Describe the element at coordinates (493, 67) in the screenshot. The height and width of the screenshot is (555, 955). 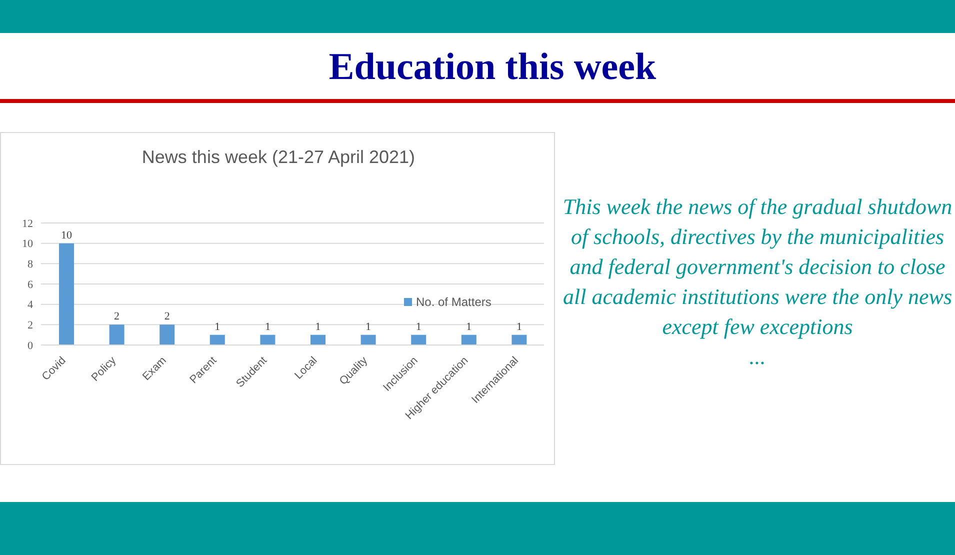
I see `chart-title: Education this week` at that location.